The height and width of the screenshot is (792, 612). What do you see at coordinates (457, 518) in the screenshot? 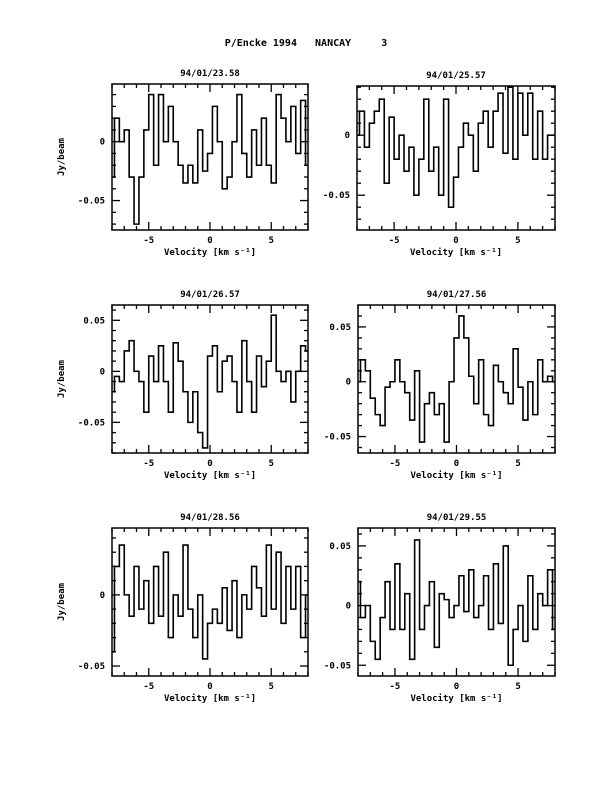
I see `panel-title: 94/01/29.55` at bounding box center [457, 518].